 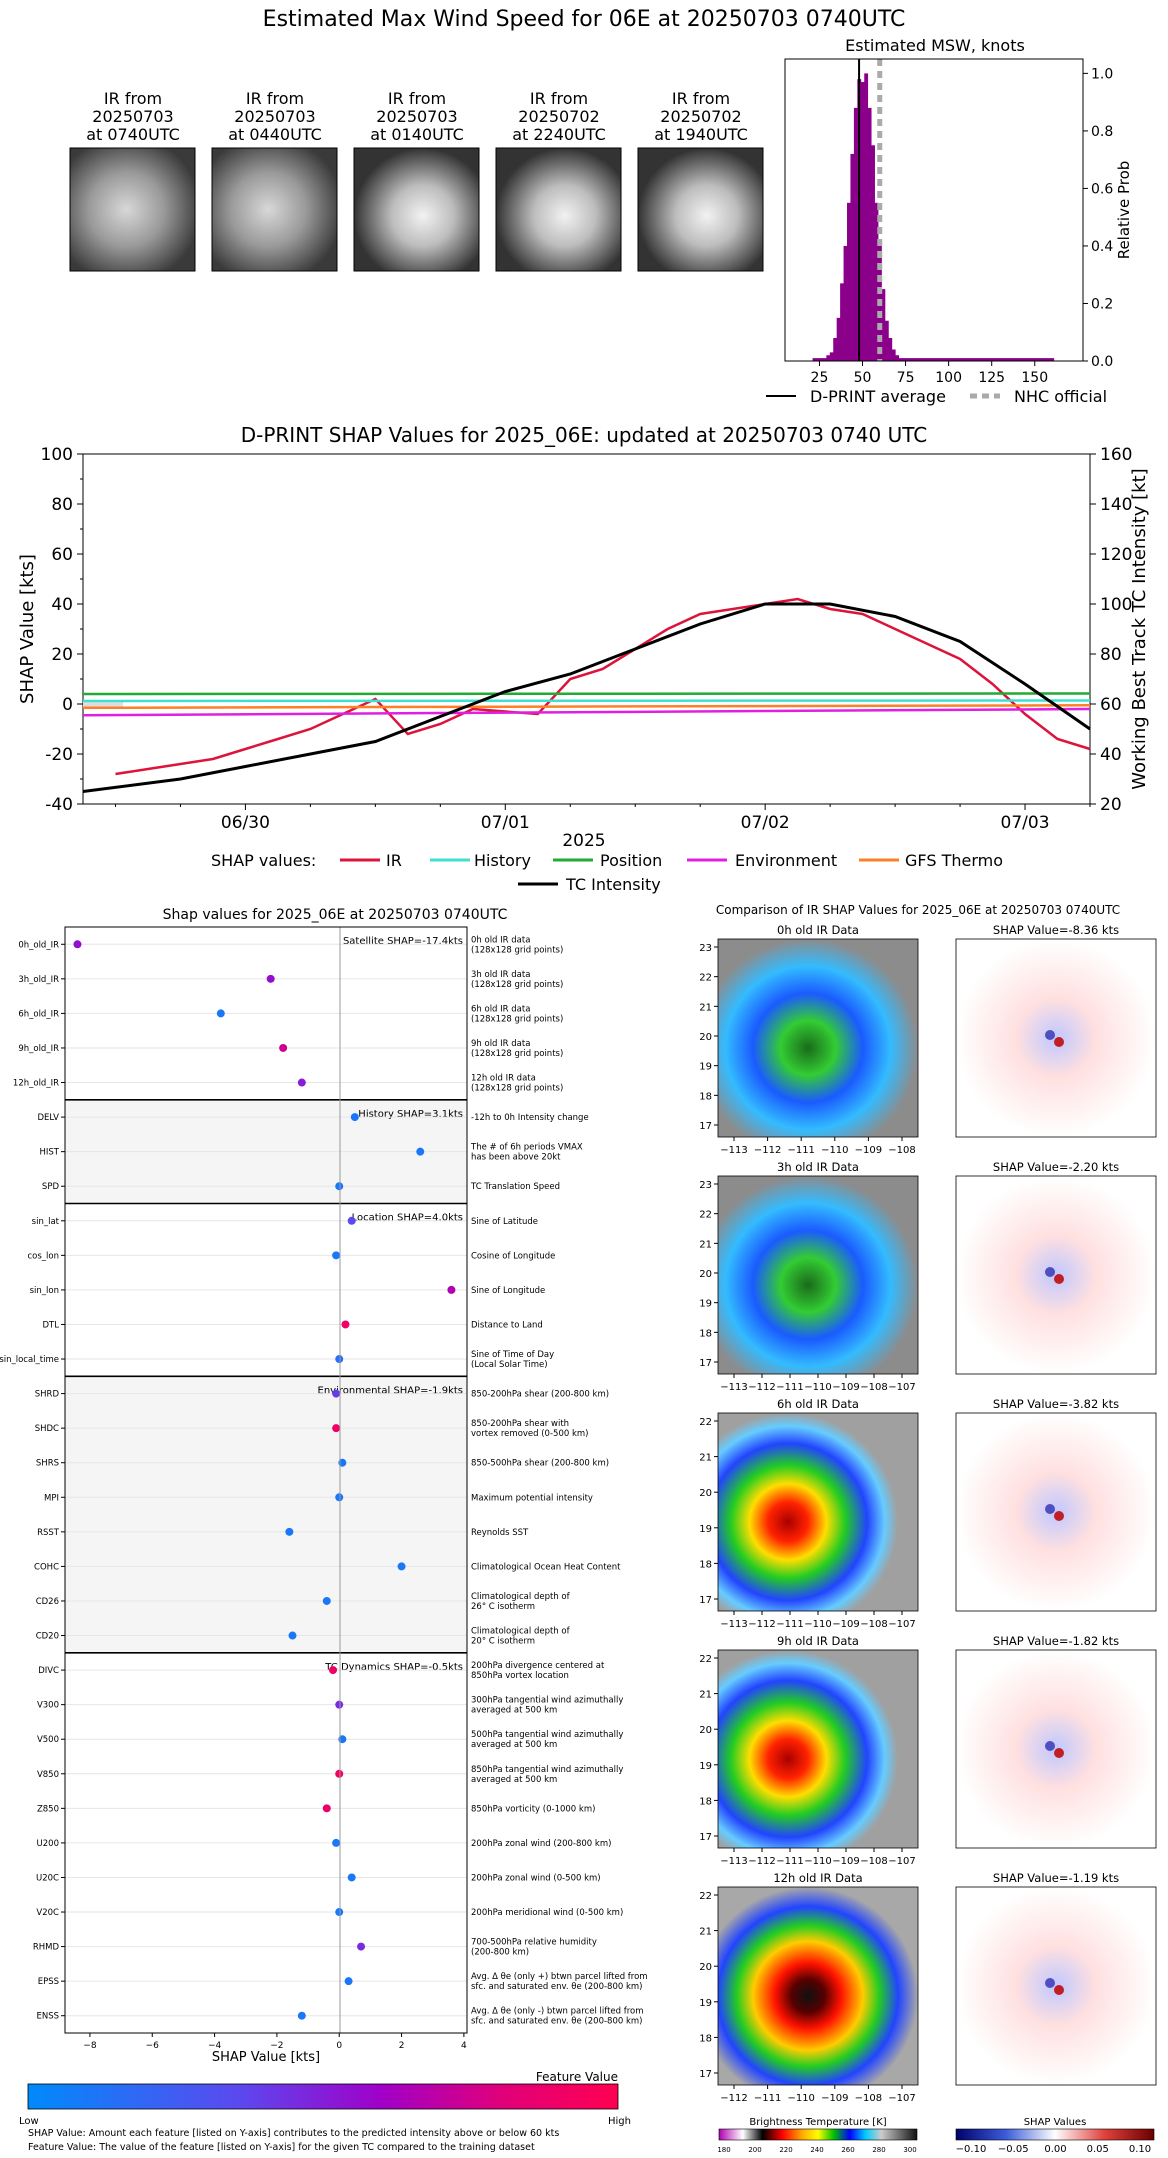 What do you see at coordinates (318, 1878) in the screenshot?
I see `feature-row: U20C 200hPa zonal wind (0-500 km)` at bounding box center [318, 1878].